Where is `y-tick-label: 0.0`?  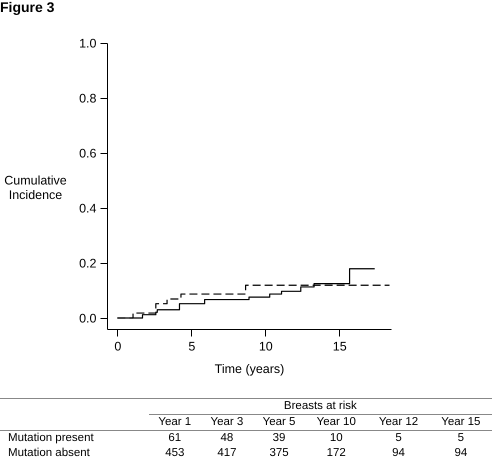
y-tick-label: 0.0 is located at coordinates (88, 319).